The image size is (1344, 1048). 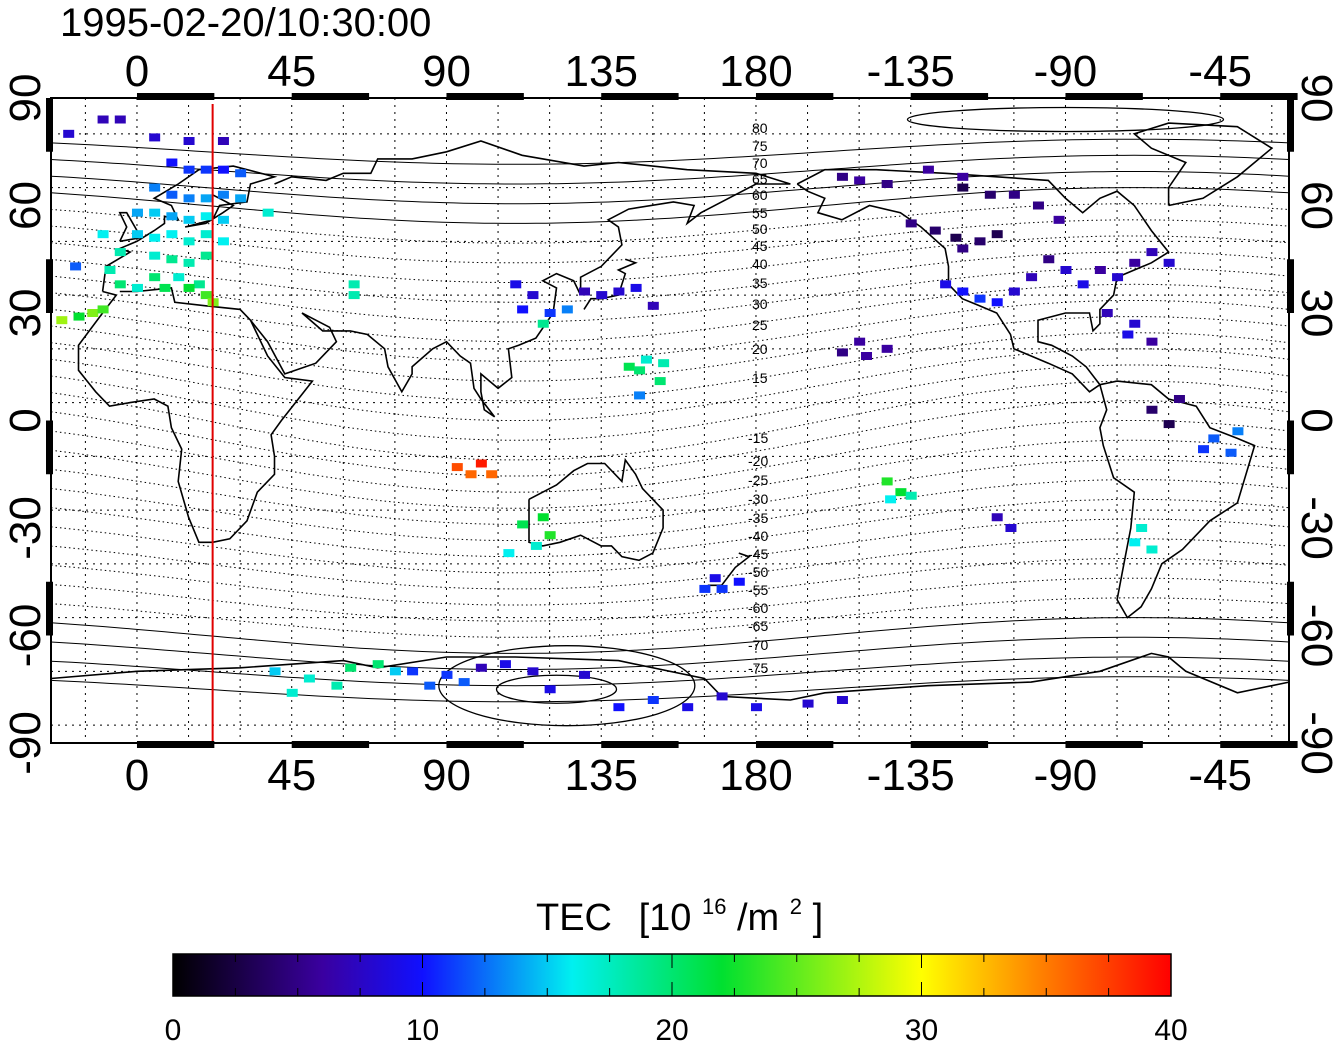 What do you see at coordinates (567, 686) in the screenshot?
I see `south-pole-oval-outer` at bounding box center [567, 686].